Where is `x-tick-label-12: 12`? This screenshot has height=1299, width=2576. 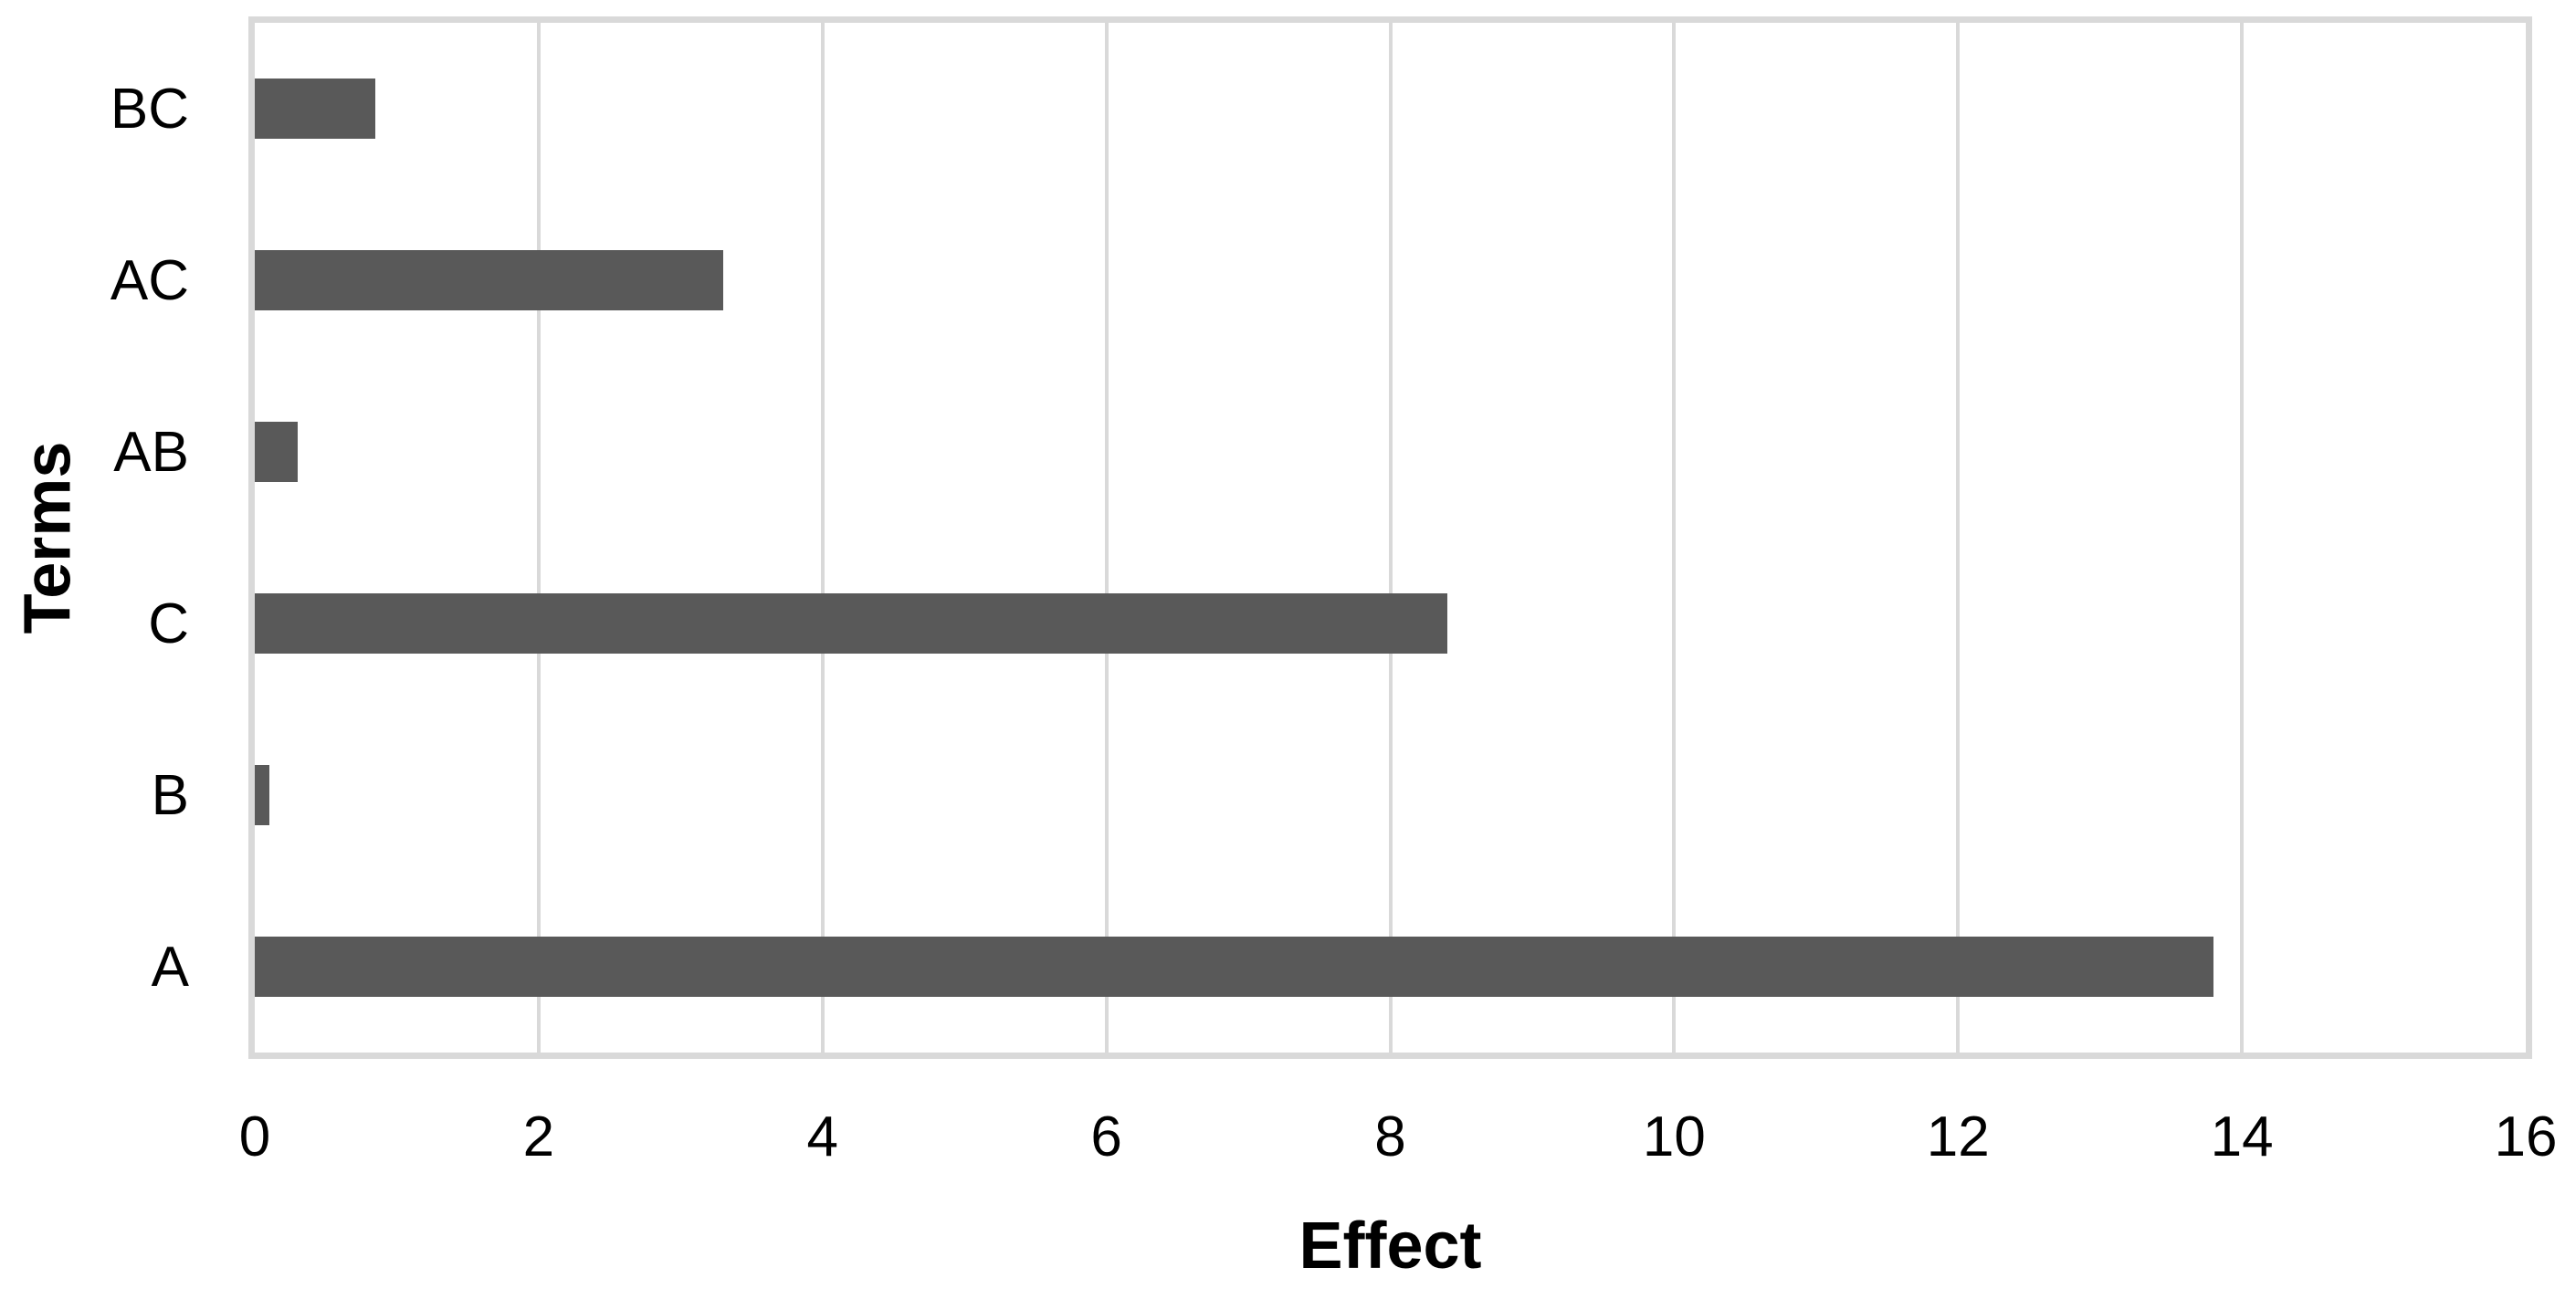
x-tick-label-12: 12 is located at coordinates (1958, 1137).